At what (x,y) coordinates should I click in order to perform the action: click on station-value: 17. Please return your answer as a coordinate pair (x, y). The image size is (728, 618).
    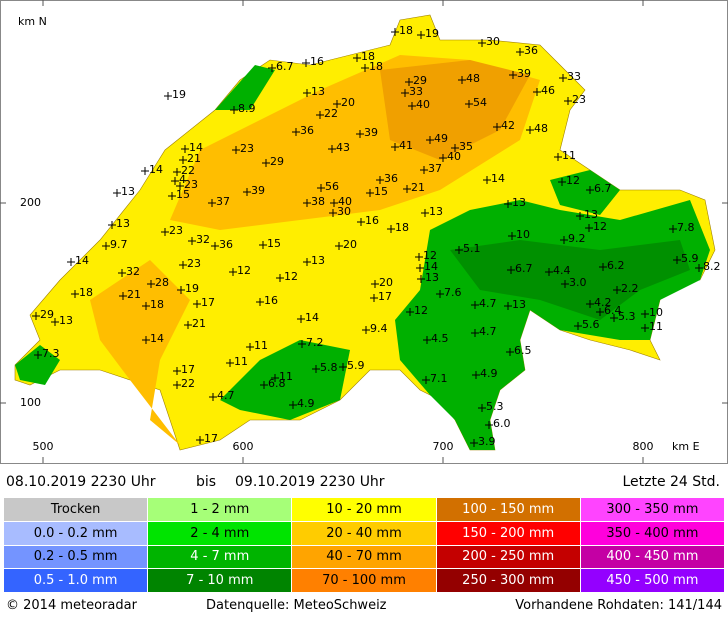
    Looking at the image, I should click on (208, 302).